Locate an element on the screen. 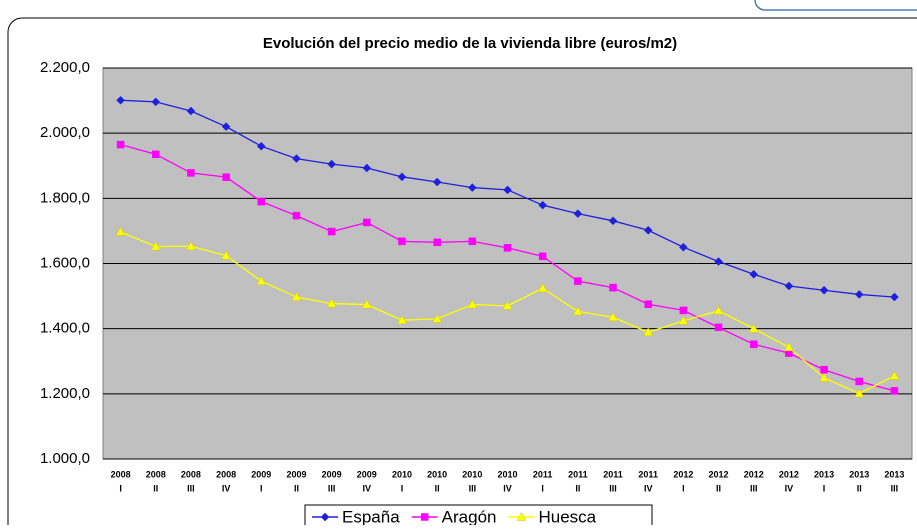 Image resolution: width=917 pixels, height=530 pixels. y-tick-label: 1.000,0 is located at coordinates (65, 458).